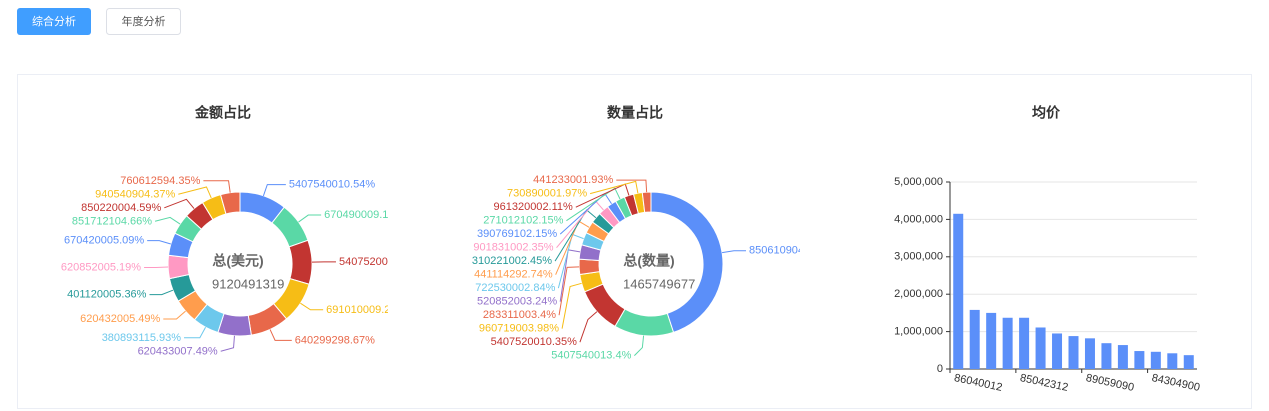  What do you see at coordinates (543, 329) in the screenshot?
I see `slice-percent: 3.98%` at bounding box center [543, 329].